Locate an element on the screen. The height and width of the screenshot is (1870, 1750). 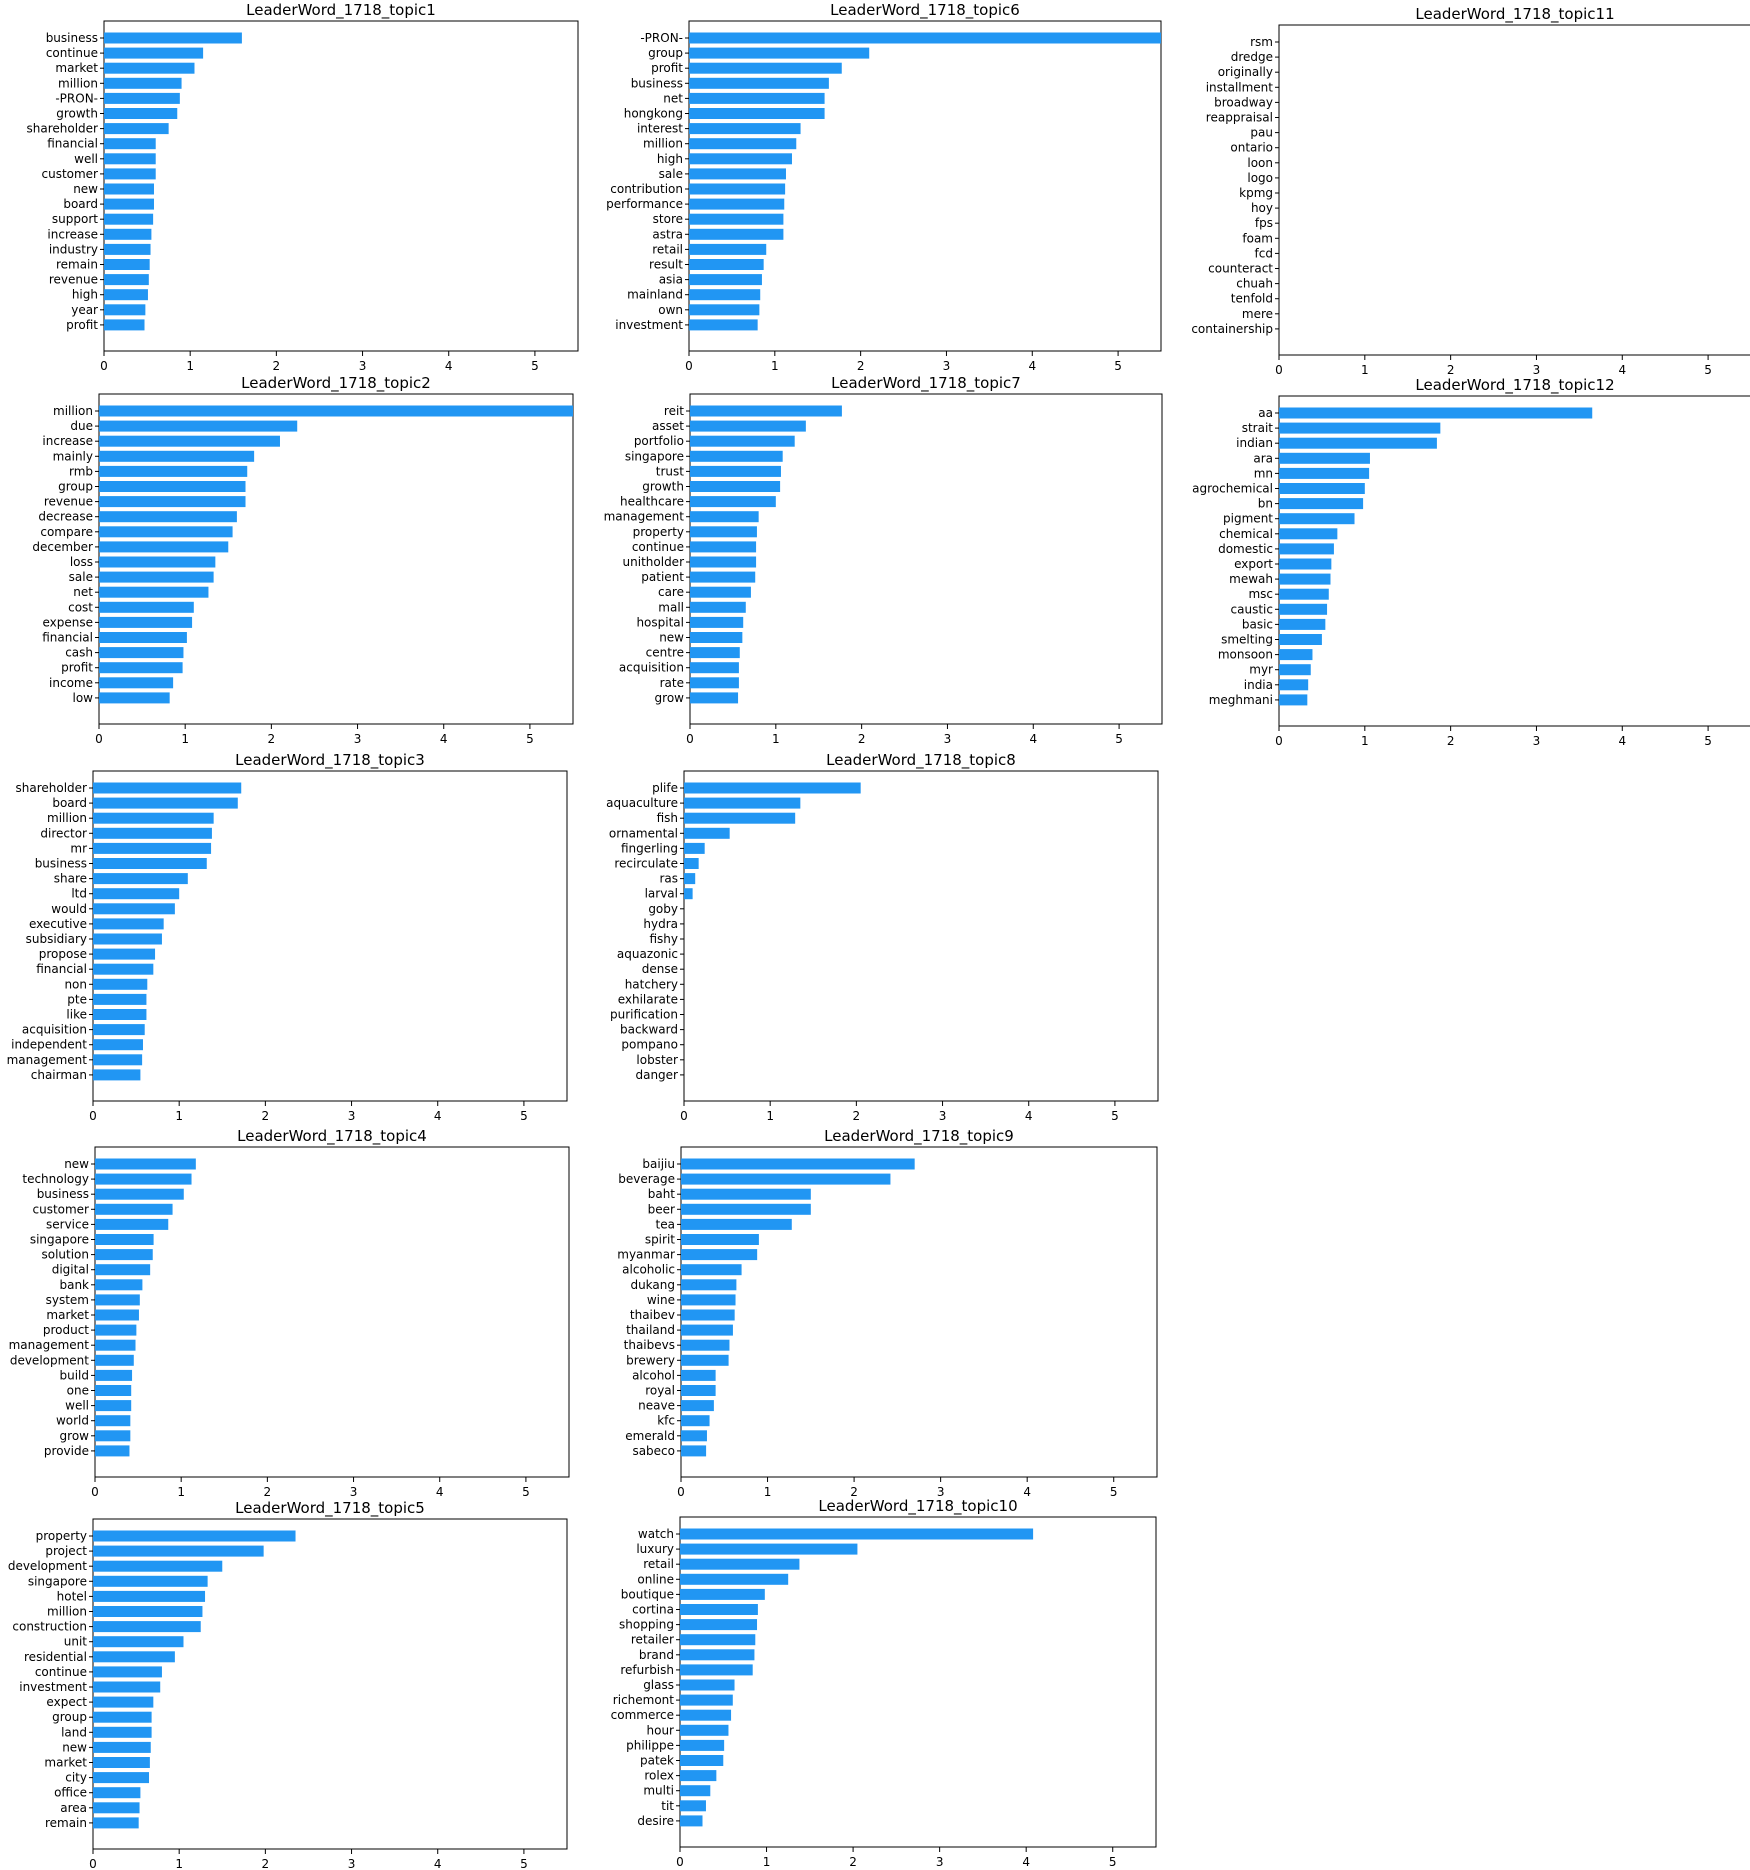
bar-area is located at coordinates (116, 1808).